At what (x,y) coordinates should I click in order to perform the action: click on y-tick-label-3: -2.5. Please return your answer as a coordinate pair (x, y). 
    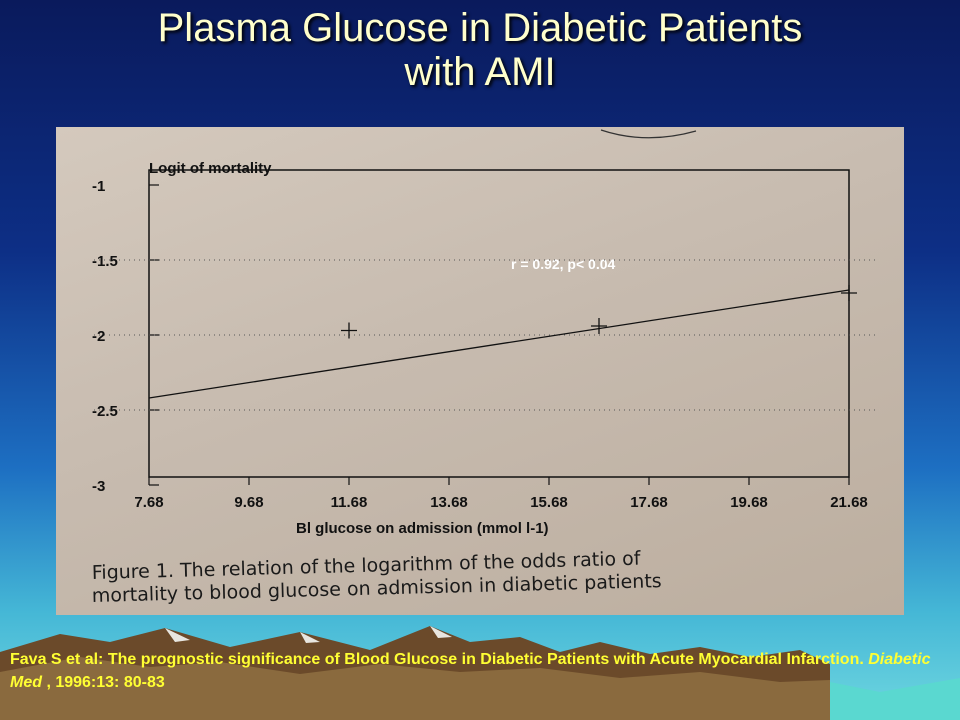
    Looking at the image, I should click on (105, 411).